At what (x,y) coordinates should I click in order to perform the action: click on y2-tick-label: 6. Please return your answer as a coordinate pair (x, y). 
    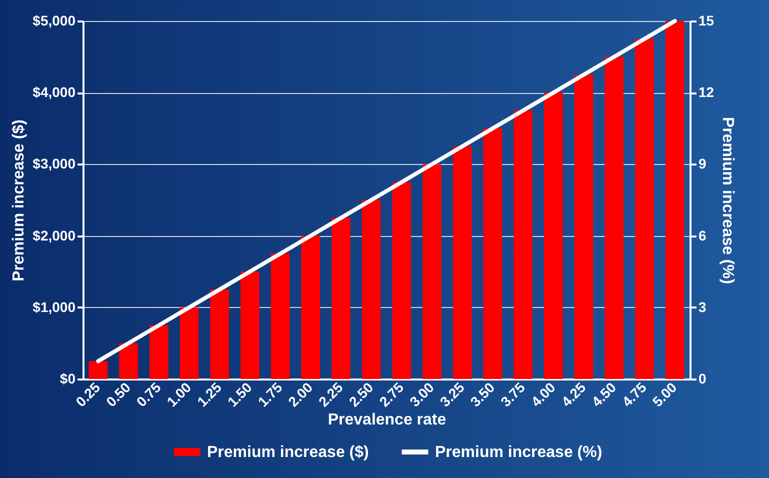
    Looking at the image, I should click on (702, 235).